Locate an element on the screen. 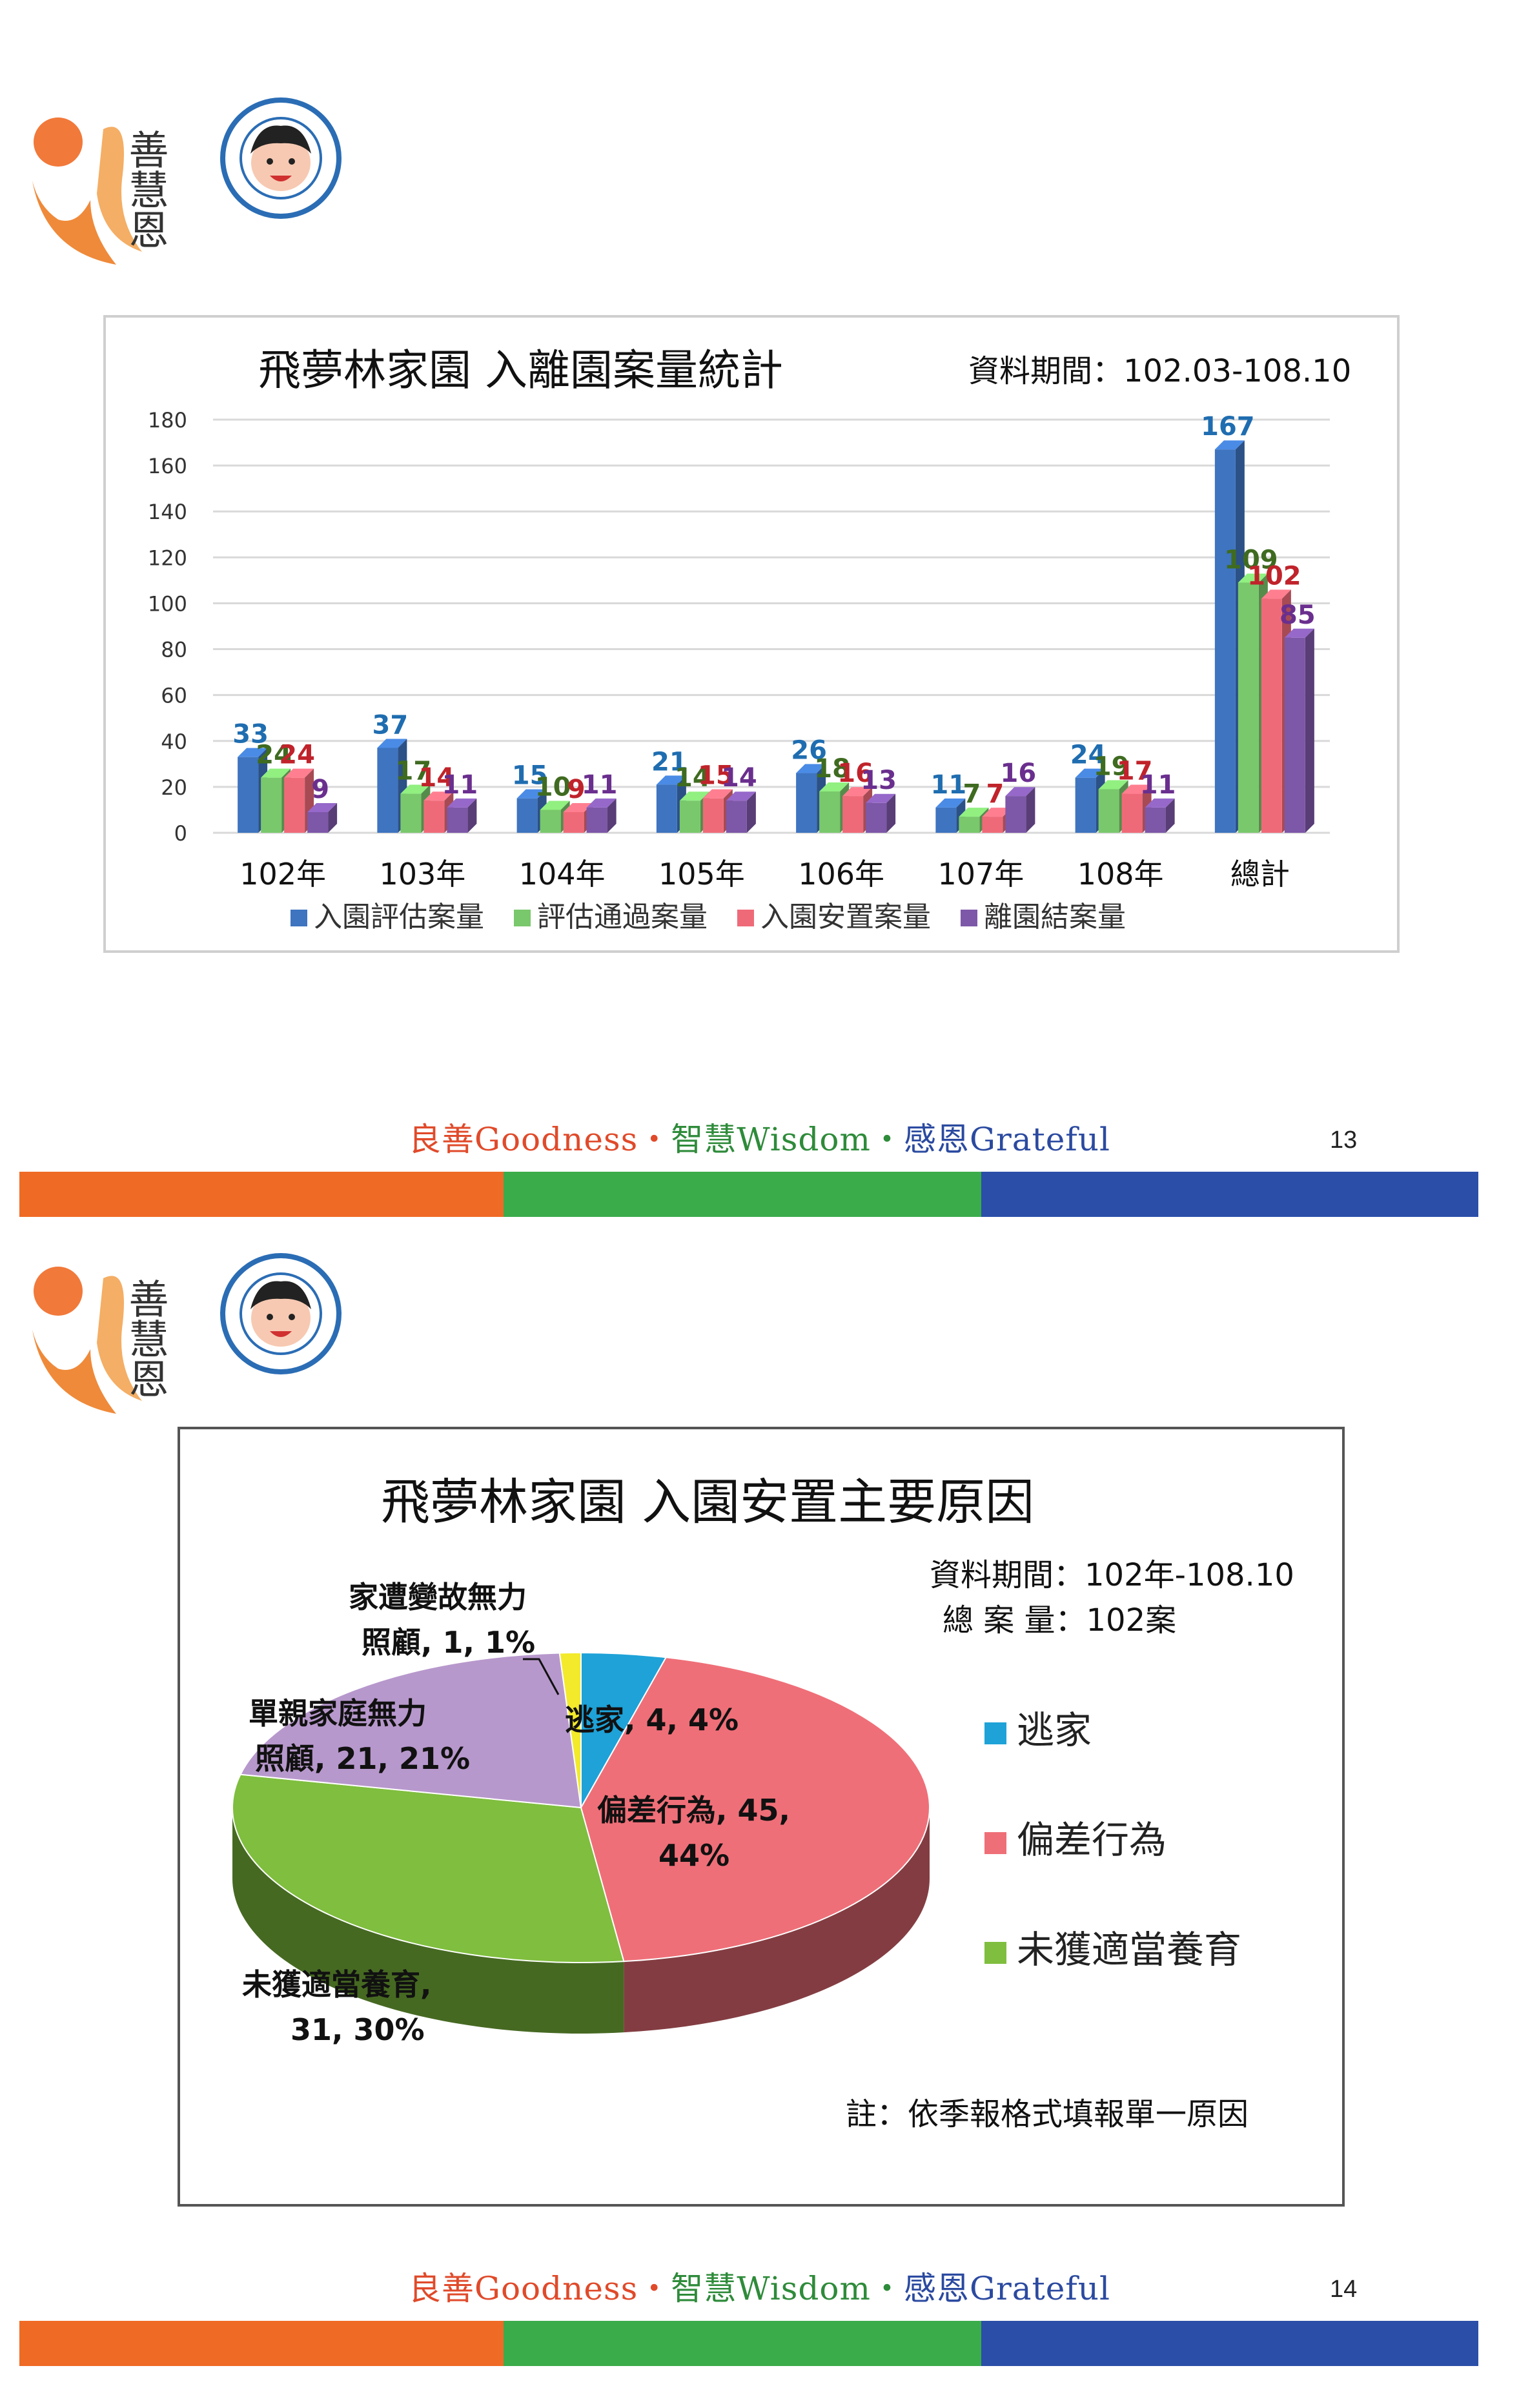 This screenshot has width=1519, height=2408. x-tick-label: 102年 is located at coordinates (283, 874).